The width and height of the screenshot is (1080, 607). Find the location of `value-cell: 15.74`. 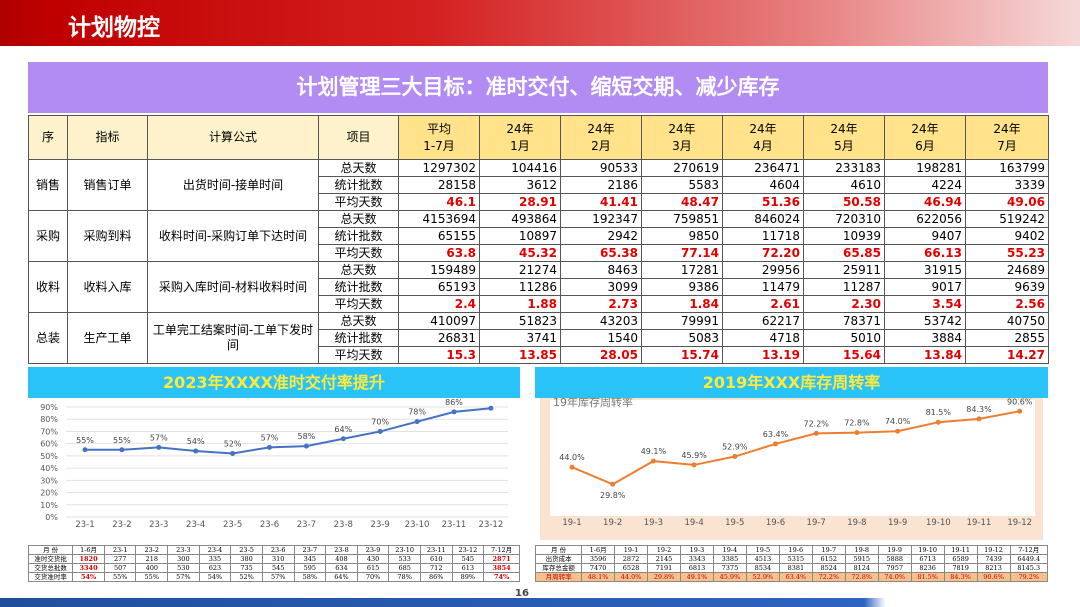

value-cell: 15.74 is located at coordinates (682, 355).